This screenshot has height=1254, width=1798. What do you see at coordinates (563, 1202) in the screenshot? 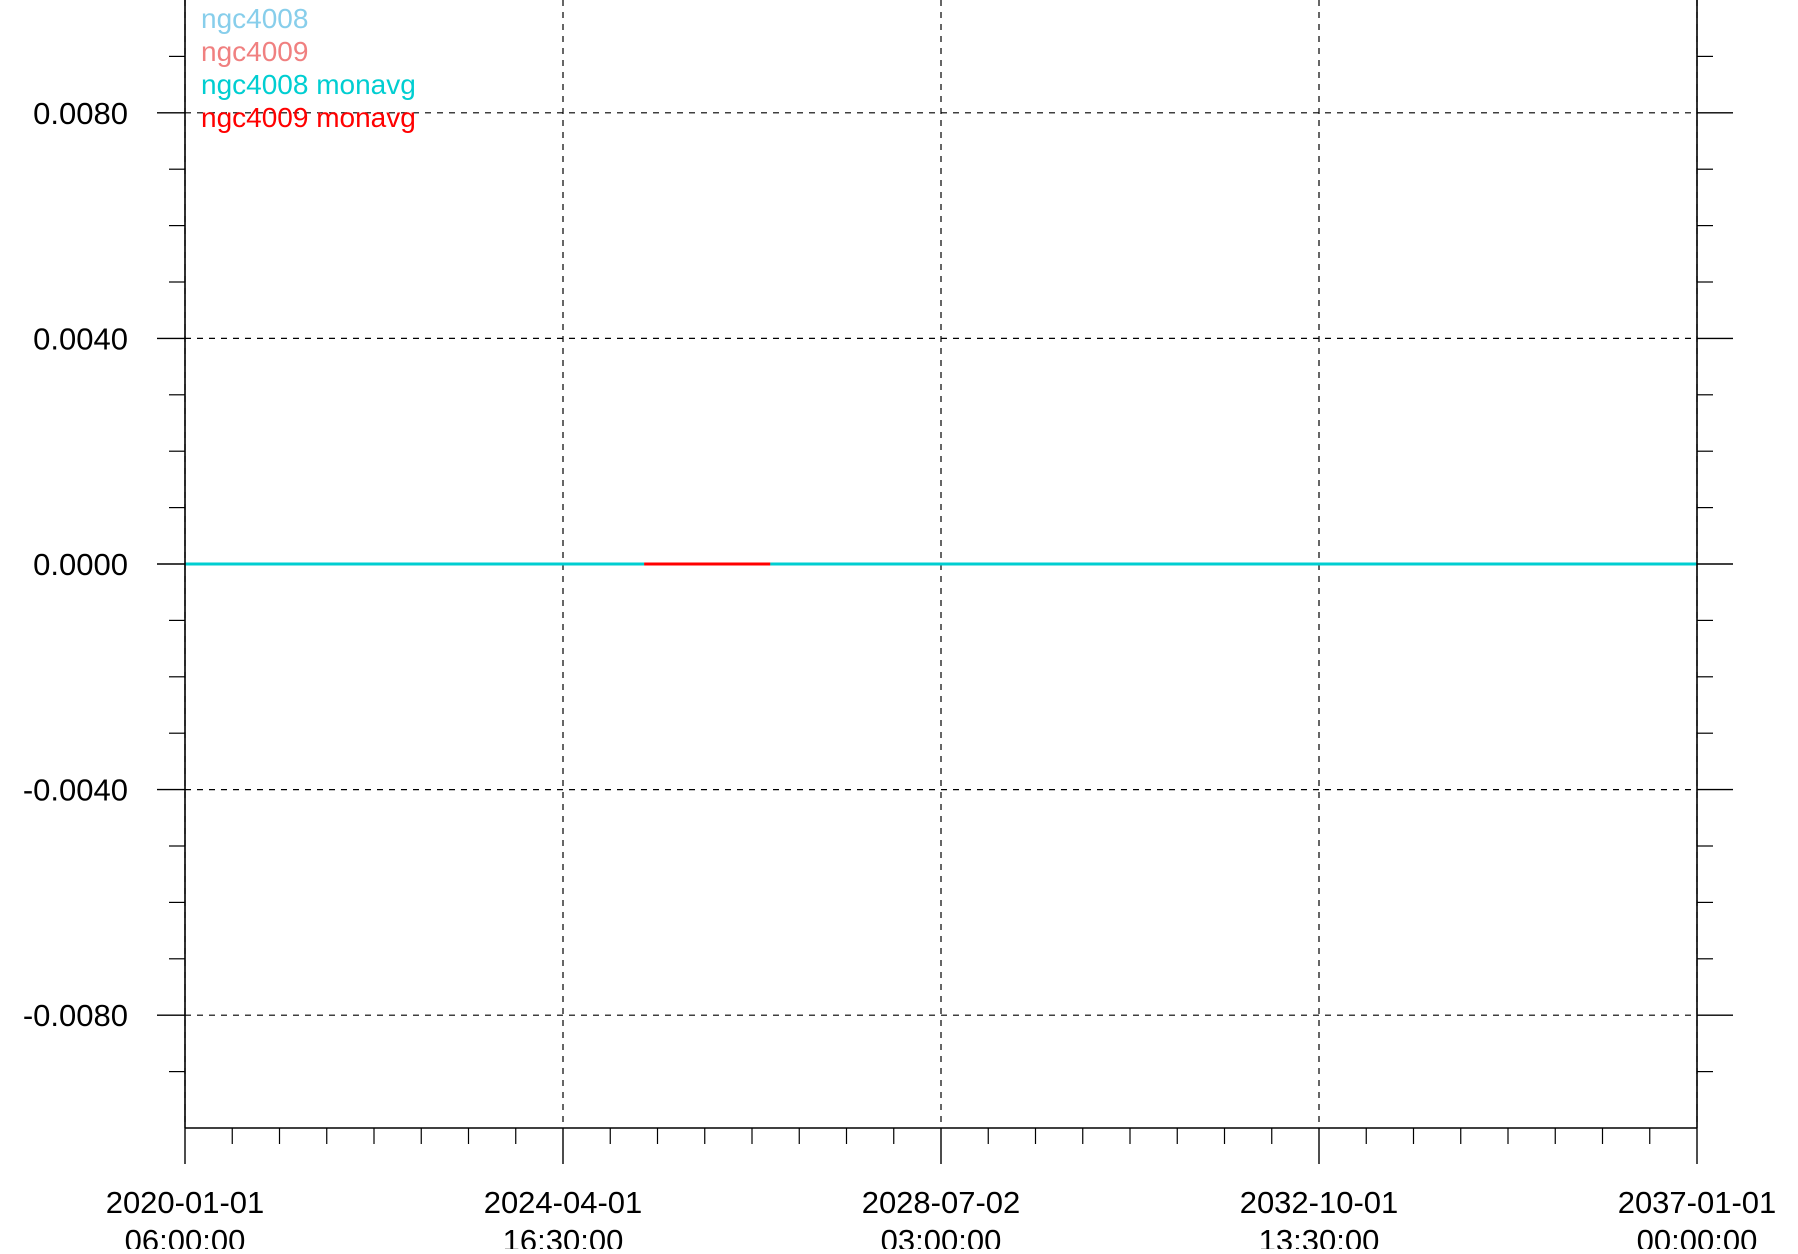
I see `x-tick-label-date: 2024-04-01` at bounding box center [563, 1202].